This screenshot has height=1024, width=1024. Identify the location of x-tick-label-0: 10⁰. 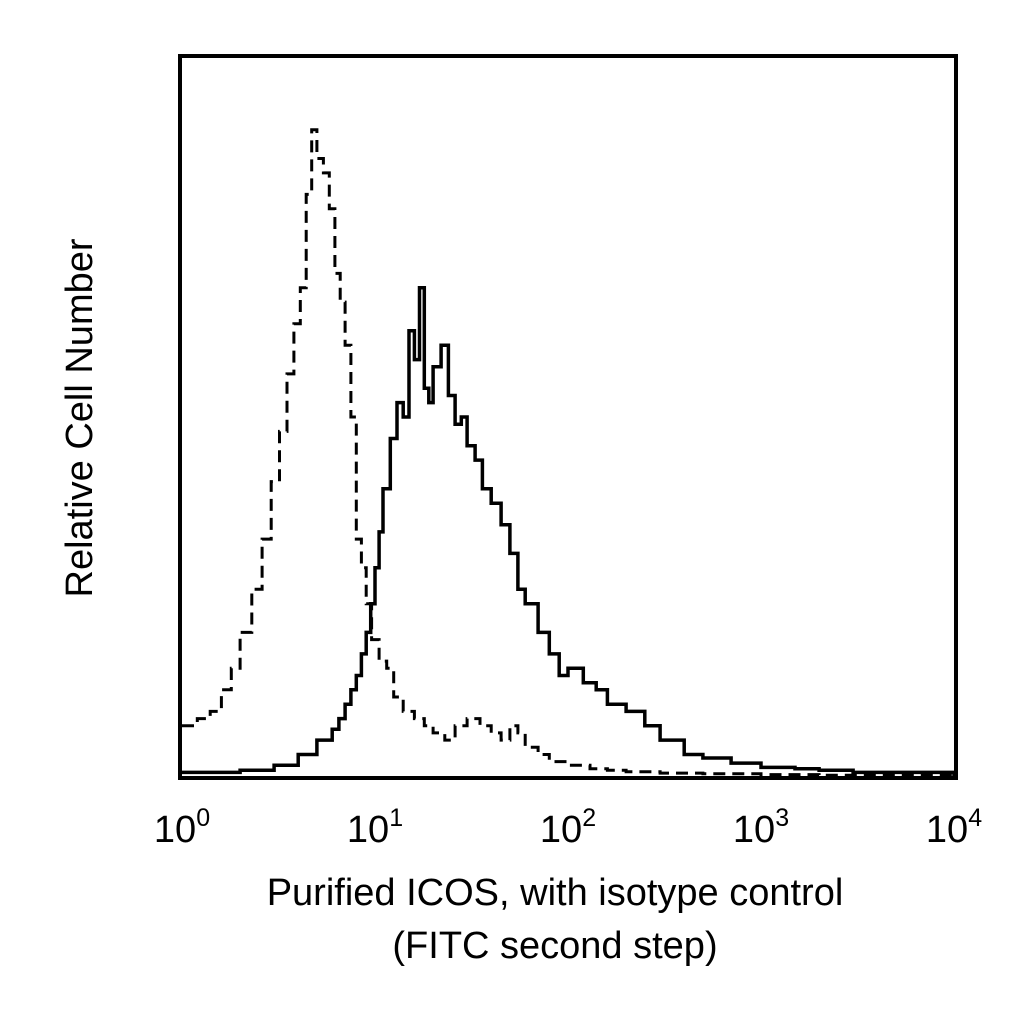
(182, 827).